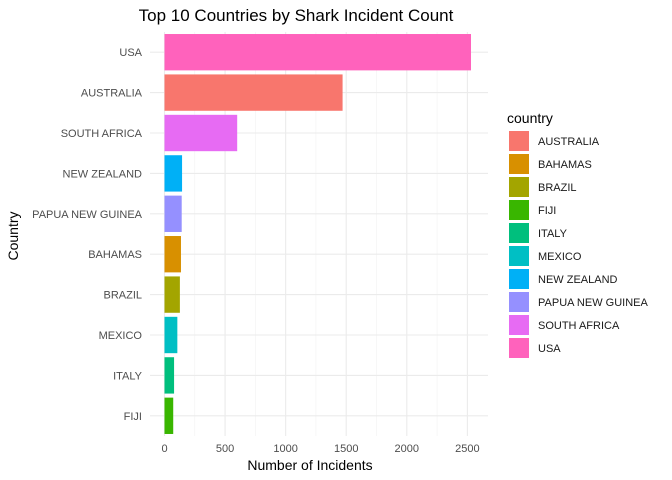 This screenshot has width=672, height=480. What do you see at coordinates (172, 294) in the screenshot?
I see `bar-brazil` at bounding box center [172, 294].